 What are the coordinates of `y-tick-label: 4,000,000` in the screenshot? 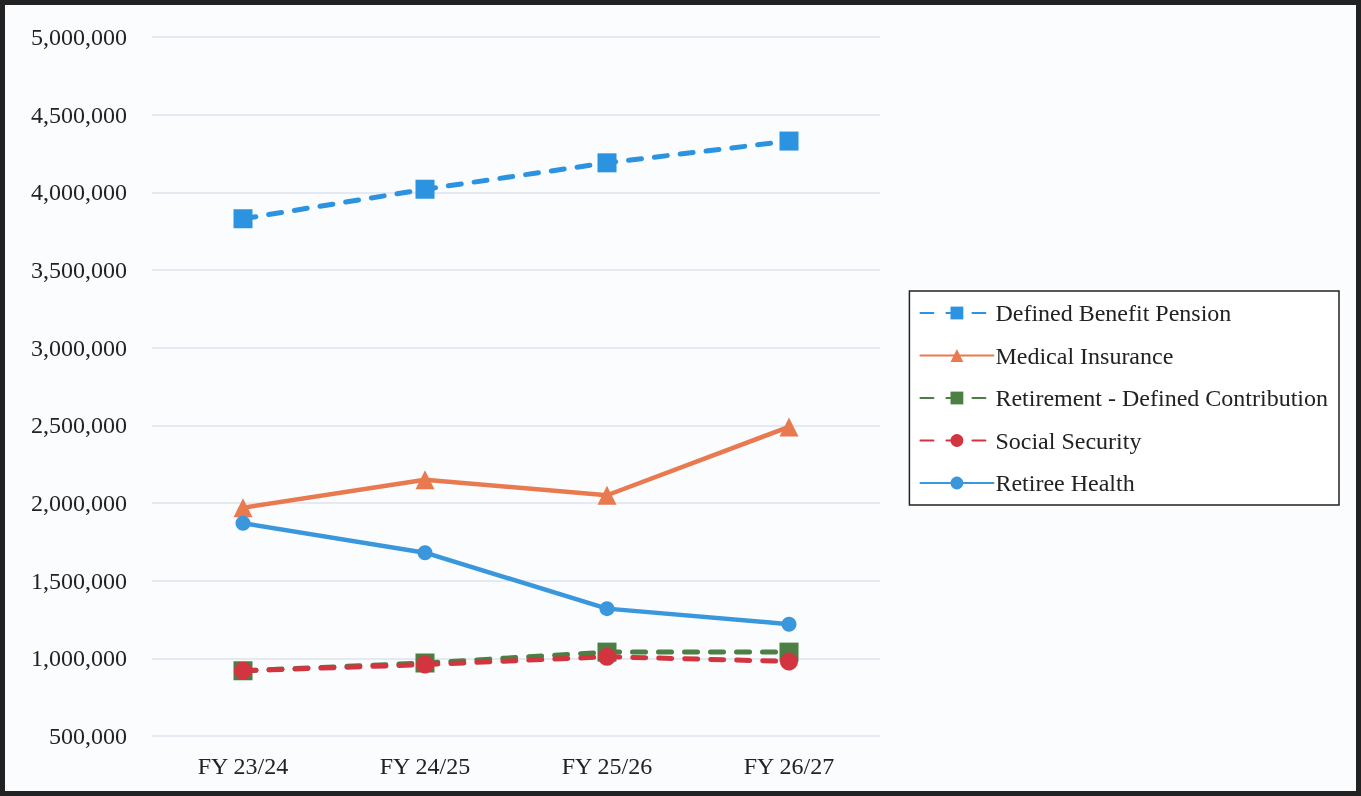 It's located at (79, 192).